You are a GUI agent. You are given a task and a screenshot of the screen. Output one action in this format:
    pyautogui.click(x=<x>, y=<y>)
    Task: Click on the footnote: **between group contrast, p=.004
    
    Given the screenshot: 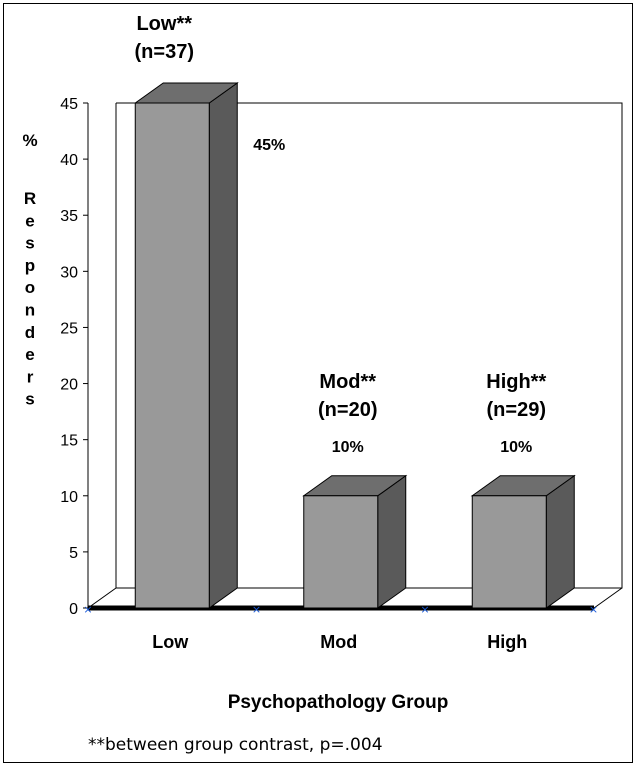 What is the action you would take?
    pyautogui.click(x=235, y=745)
    